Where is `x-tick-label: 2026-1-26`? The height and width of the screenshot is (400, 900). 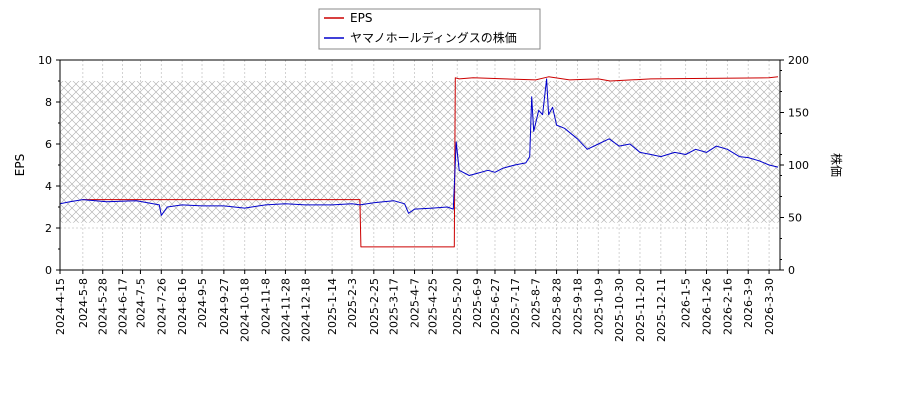
x-tick-label: 2026-1-26 is located at coordinates (707, 306).